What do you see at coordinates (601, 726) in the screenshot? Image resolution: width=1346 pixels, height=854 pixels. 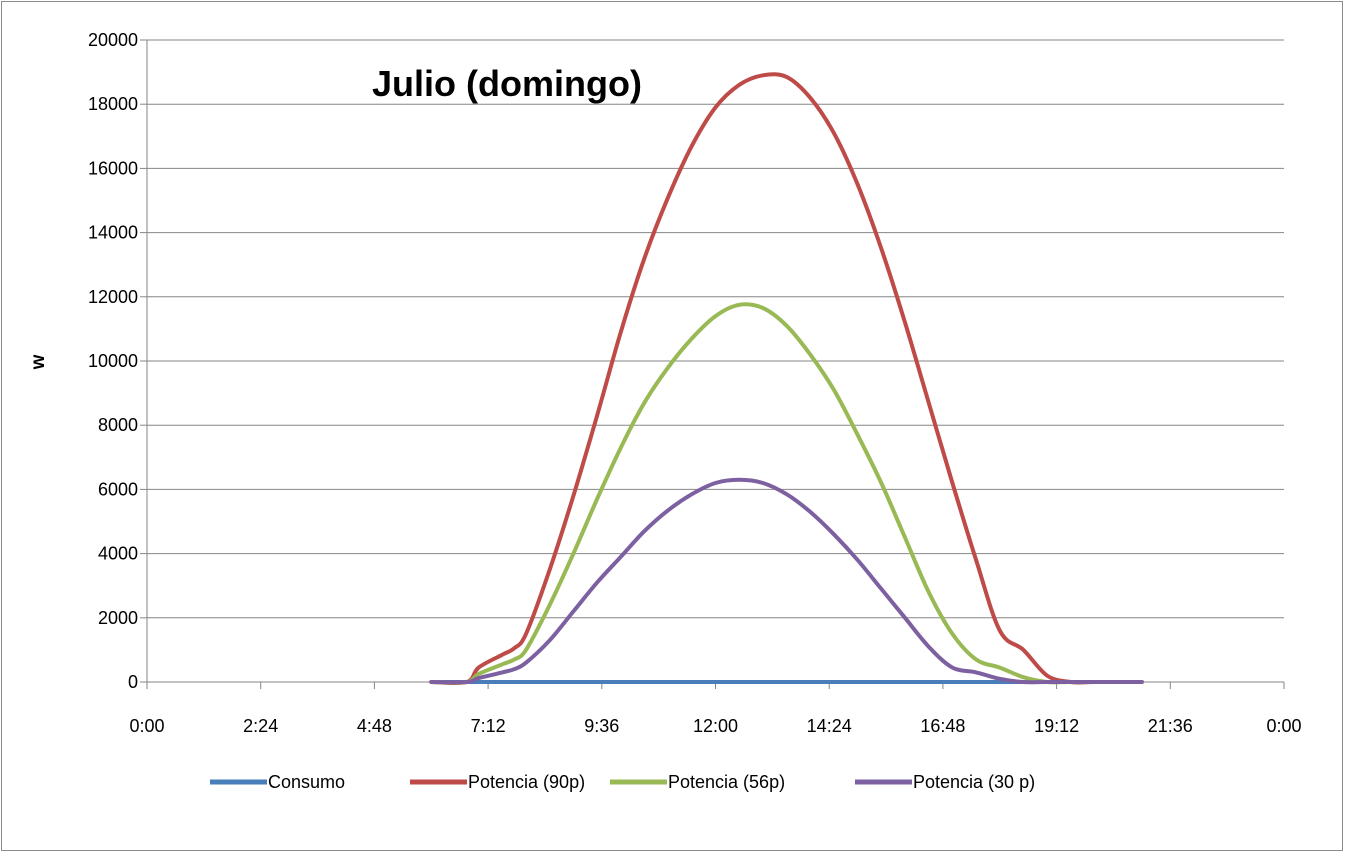 I see `x-tick-label: 9:36` at bounding box center [601, 726].